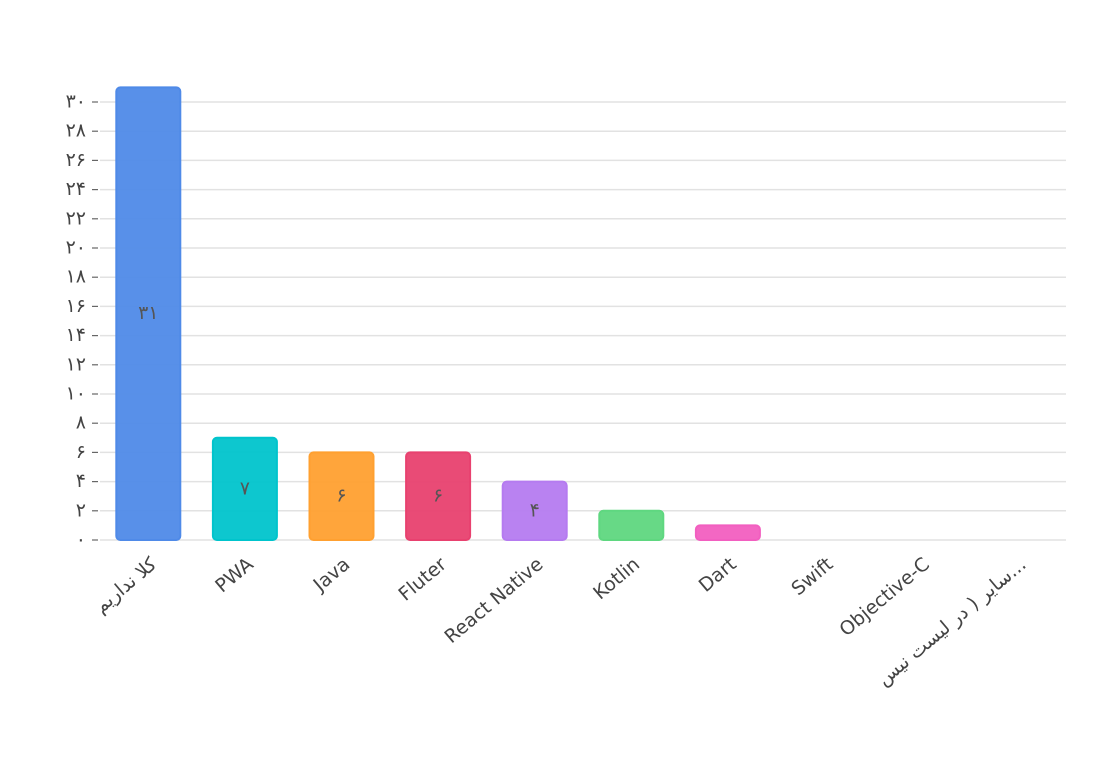 This screenshot has height=772, width=1104. What do you see at coordinates (812, 576) in the screenshot?
I see `x-tick-label: Swift` at bounding box center [812, 576].